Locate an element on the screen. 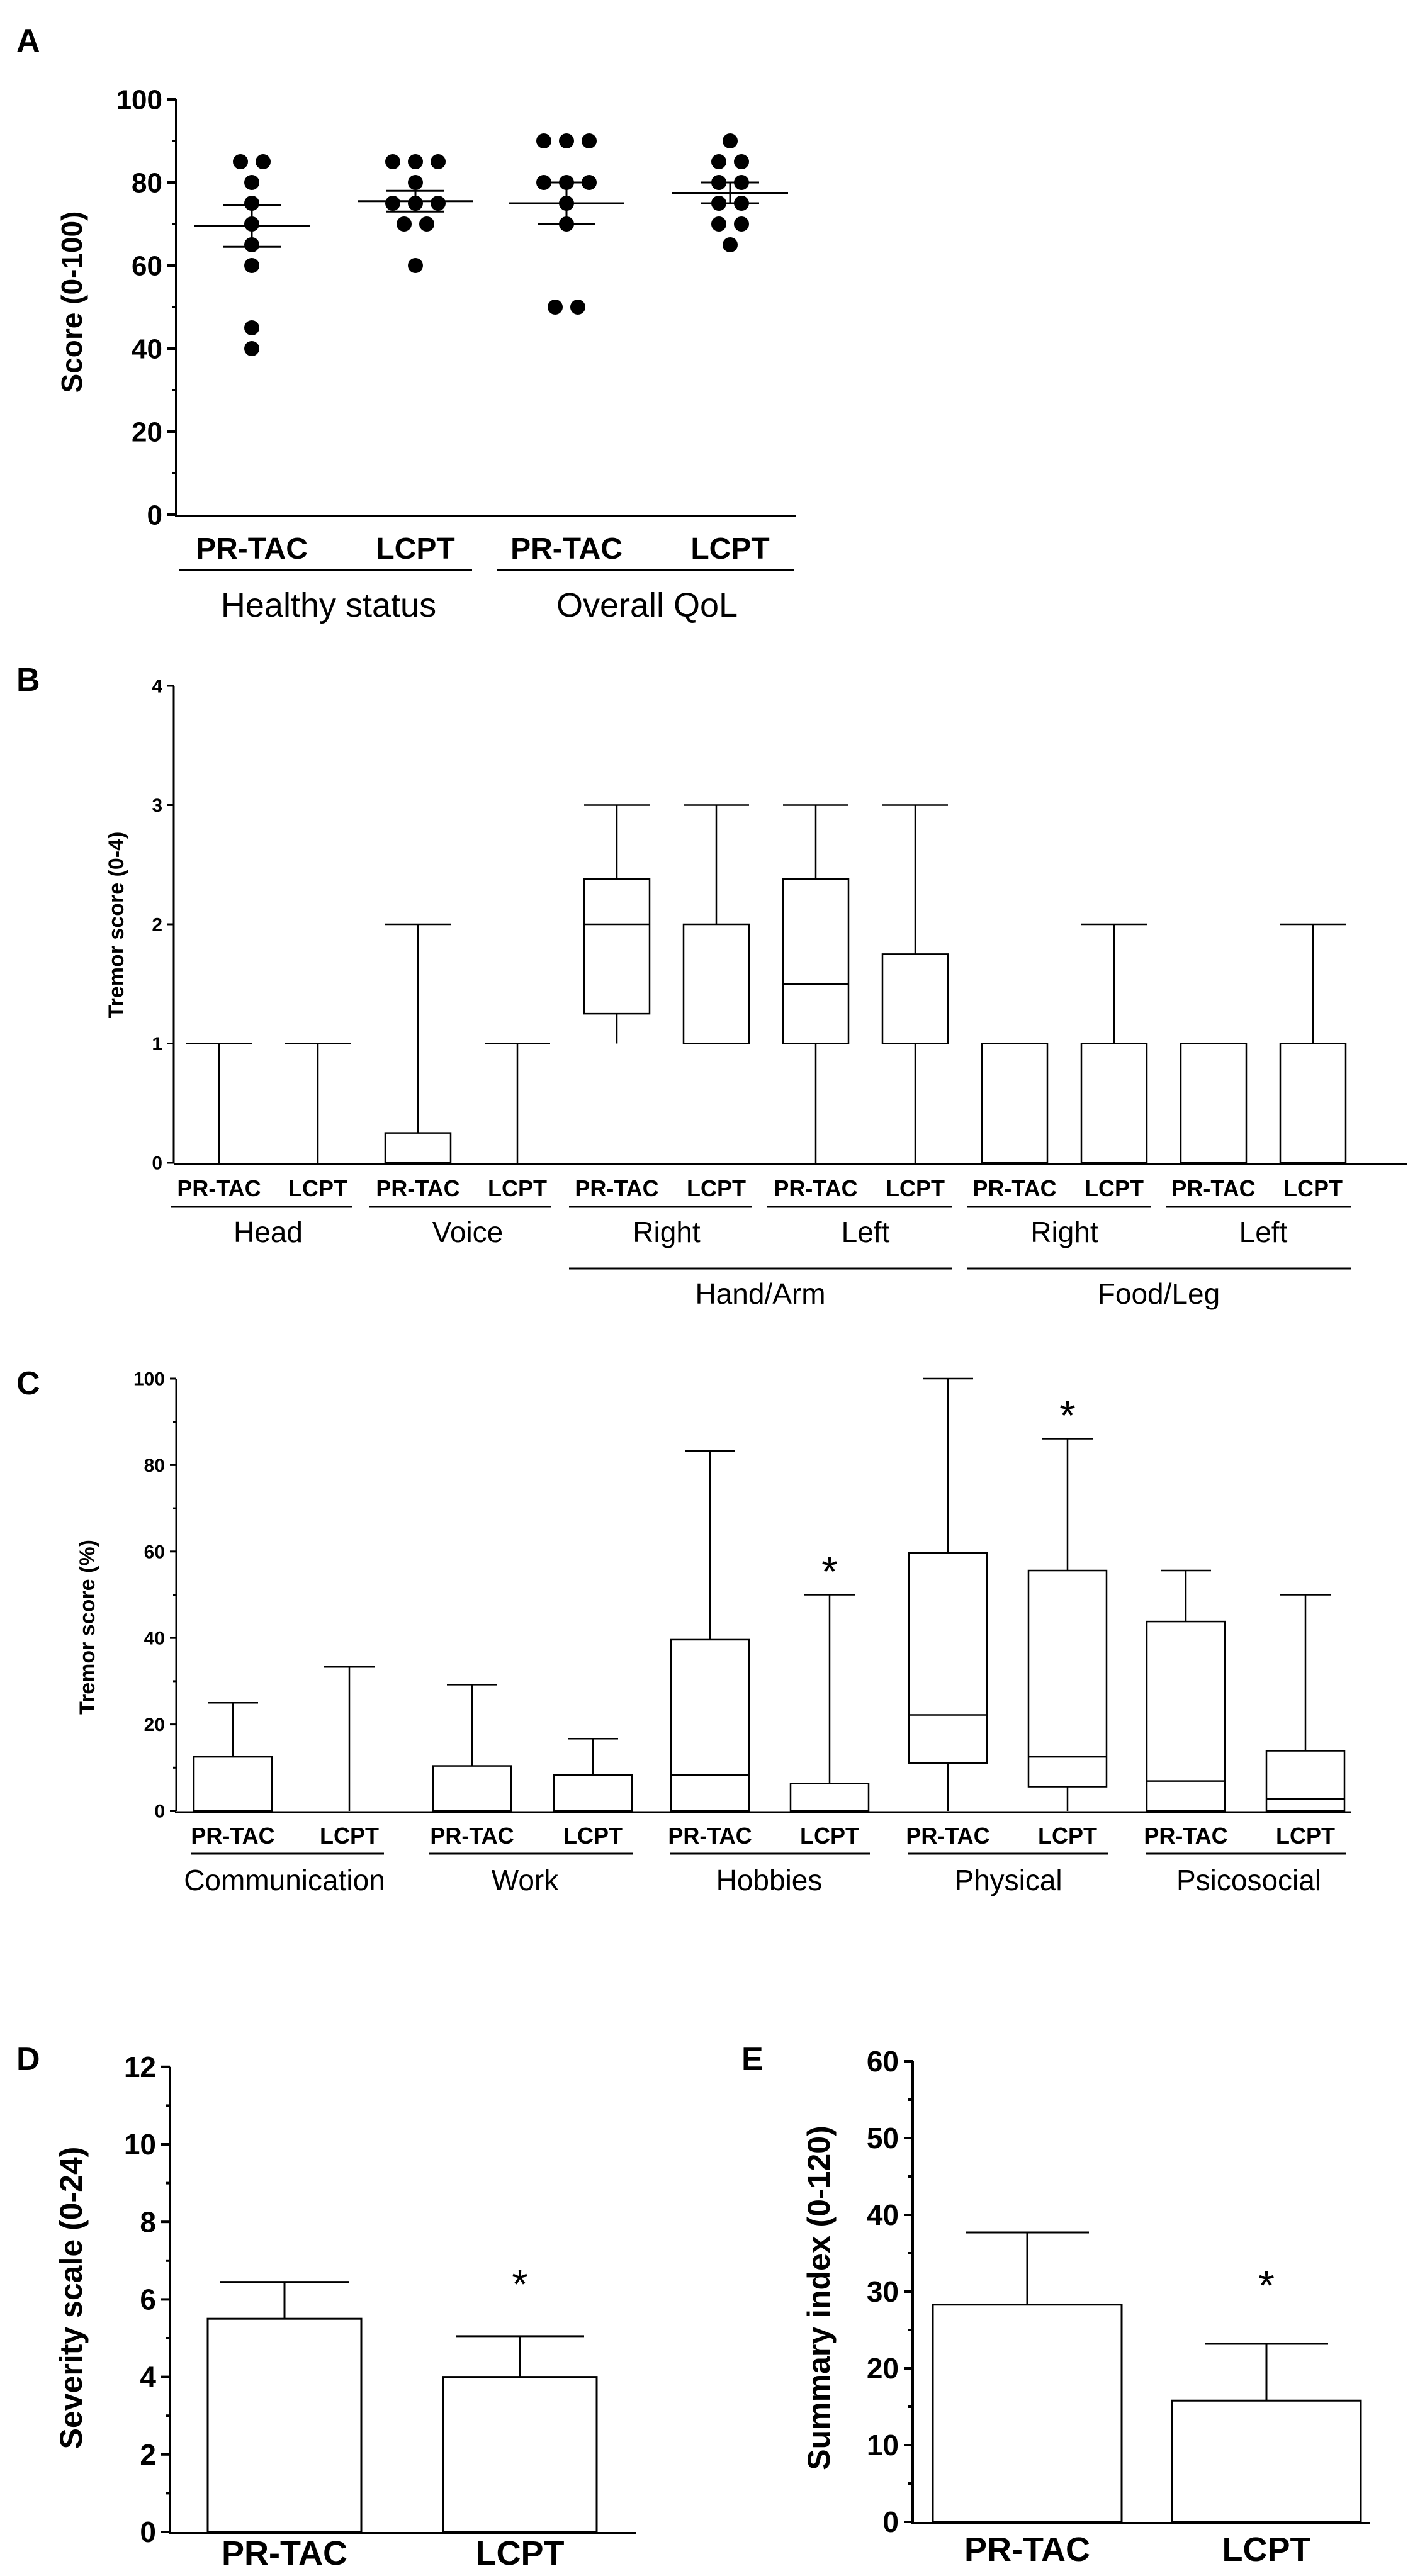 The height and width of the screenshot is (2576, 1420). y-axis-b: 0 1 2 3 4 is located at coordinates (163, 925).